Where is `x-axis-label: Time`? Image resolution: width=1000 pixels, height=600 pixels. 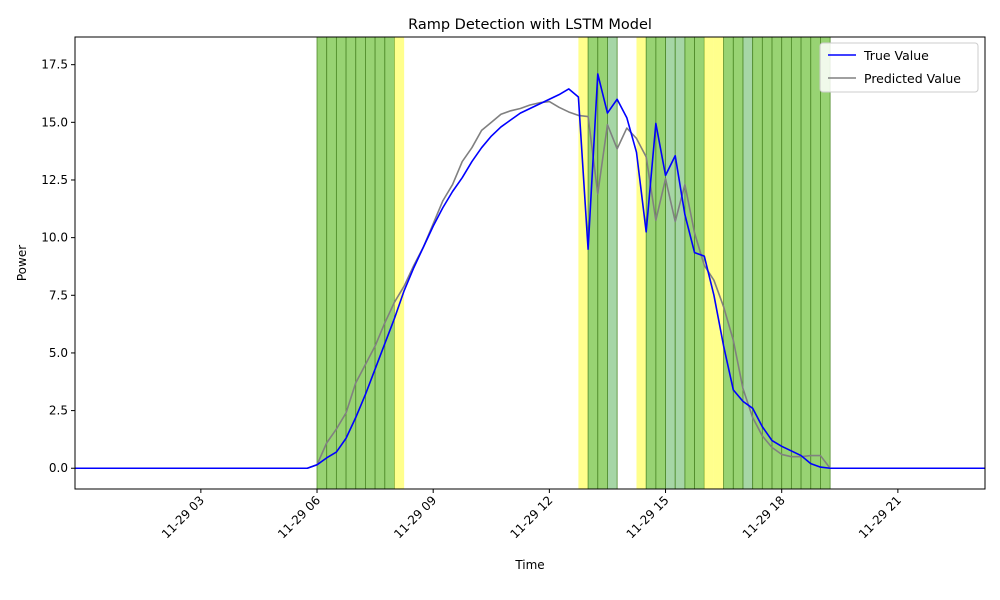 x-axis-label: Time is located at coordinates (529, 565).